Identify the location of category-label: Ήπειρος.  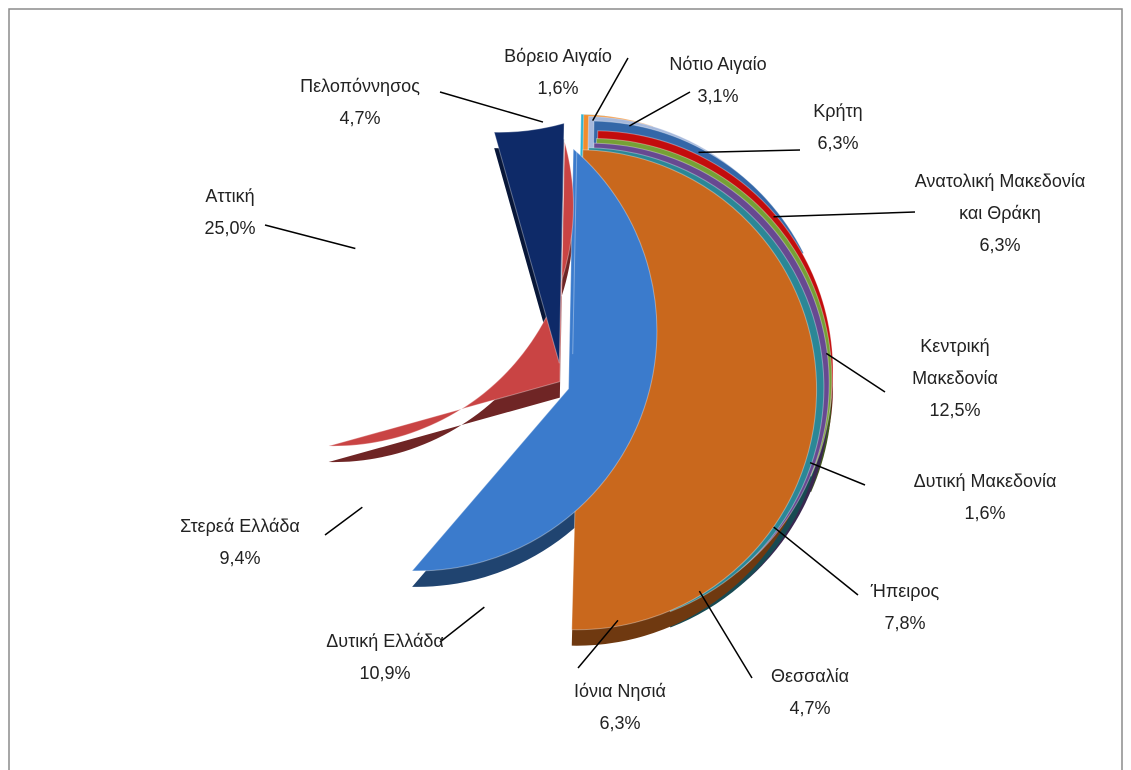
(905, 591).